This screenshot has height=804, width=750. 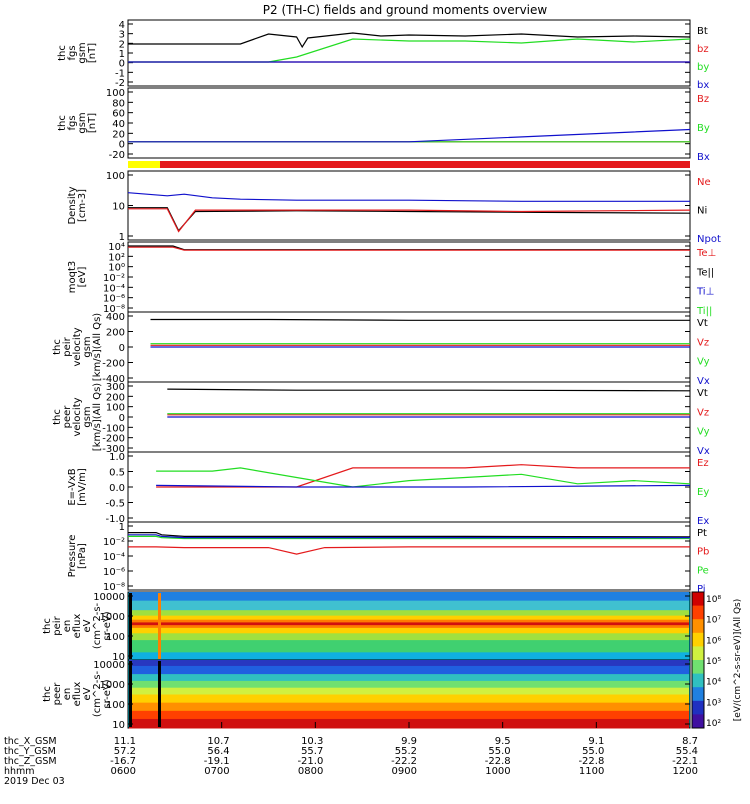 What do you see at coordinates (738, 660) in the screenshot?
I see `colorbar-label: [eV/(cm^2-s-sr-eV)](All Qs)` at bounding box center [738, 660].